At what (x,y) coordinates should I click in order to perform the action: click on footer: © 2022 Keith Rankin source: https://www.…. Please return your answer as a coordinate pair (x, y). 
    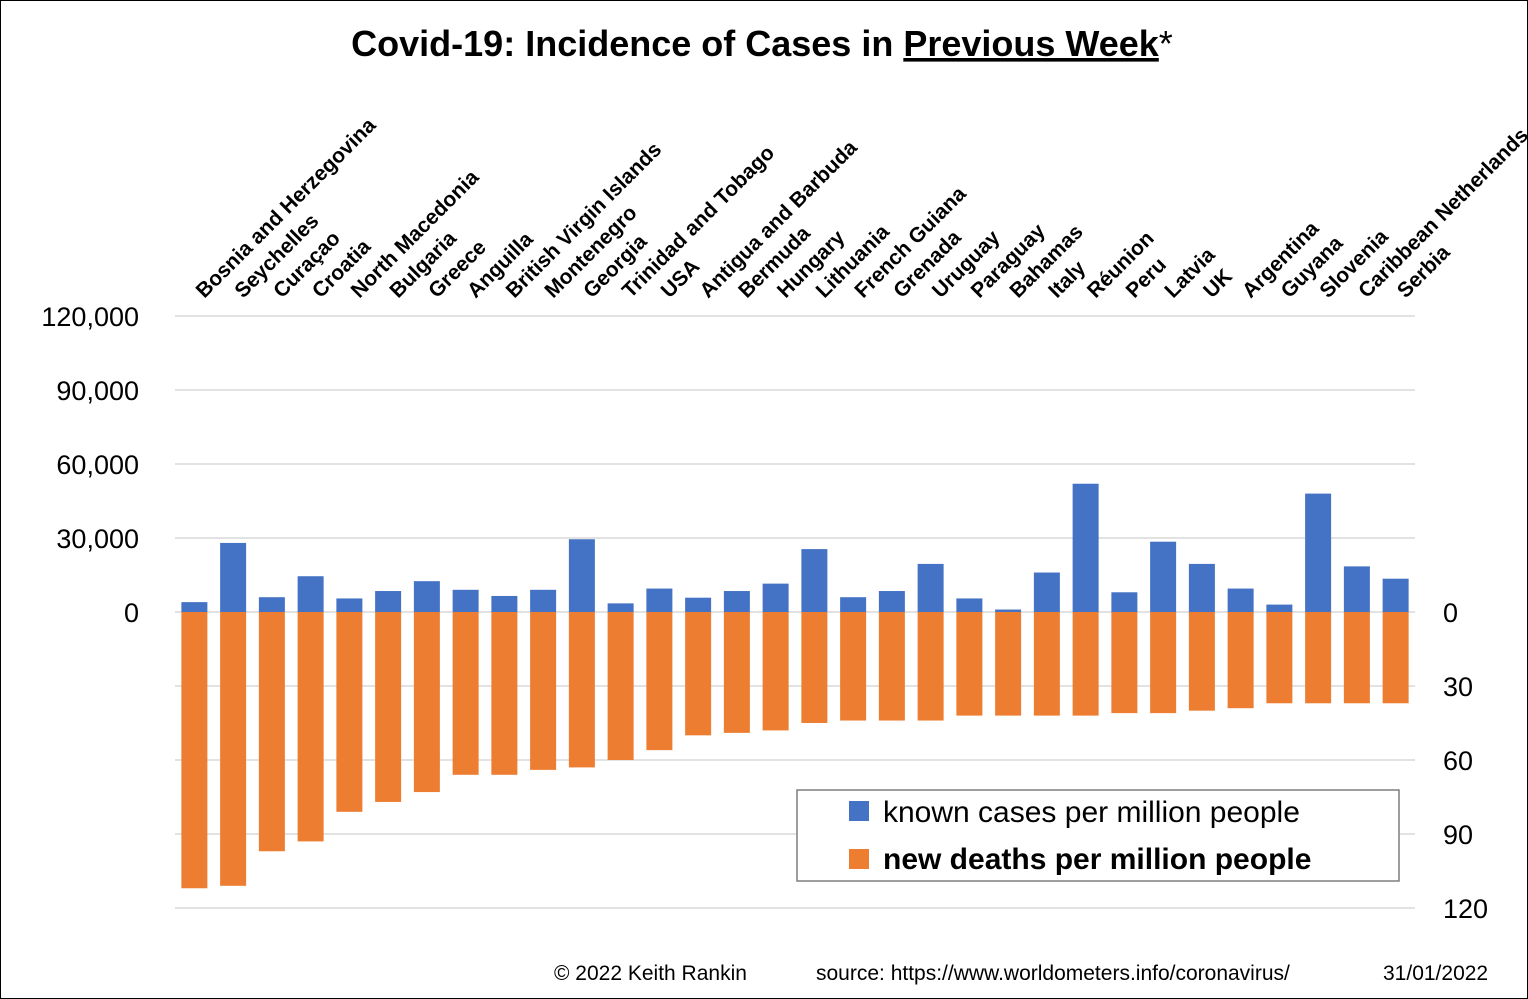
    Looking at the image, I should click on (1021, 973).